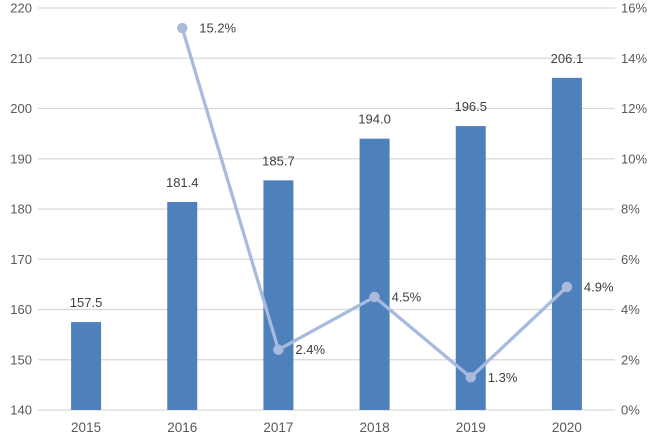 The height and width of the screenshot is (443, 661). I want to click on bar-data-label: 185.7, so click(278, 160).